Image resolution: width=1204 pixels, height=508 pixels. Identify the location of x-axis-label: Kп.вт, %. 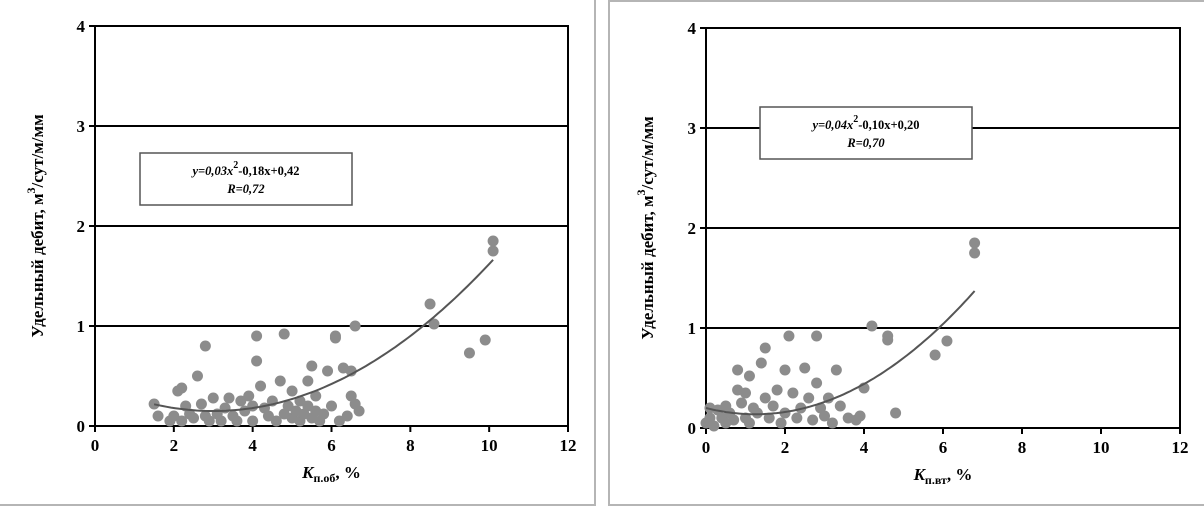
(943, 476).